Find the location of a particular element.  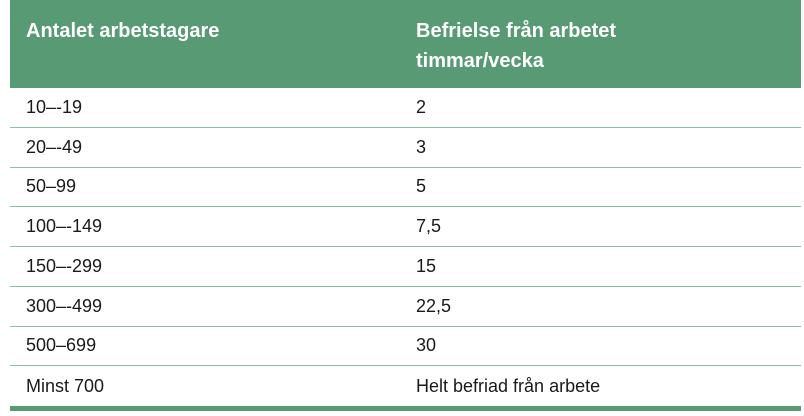

header-exemption-line1: Befrielse från arbetet is located at coordinates (516, 31).